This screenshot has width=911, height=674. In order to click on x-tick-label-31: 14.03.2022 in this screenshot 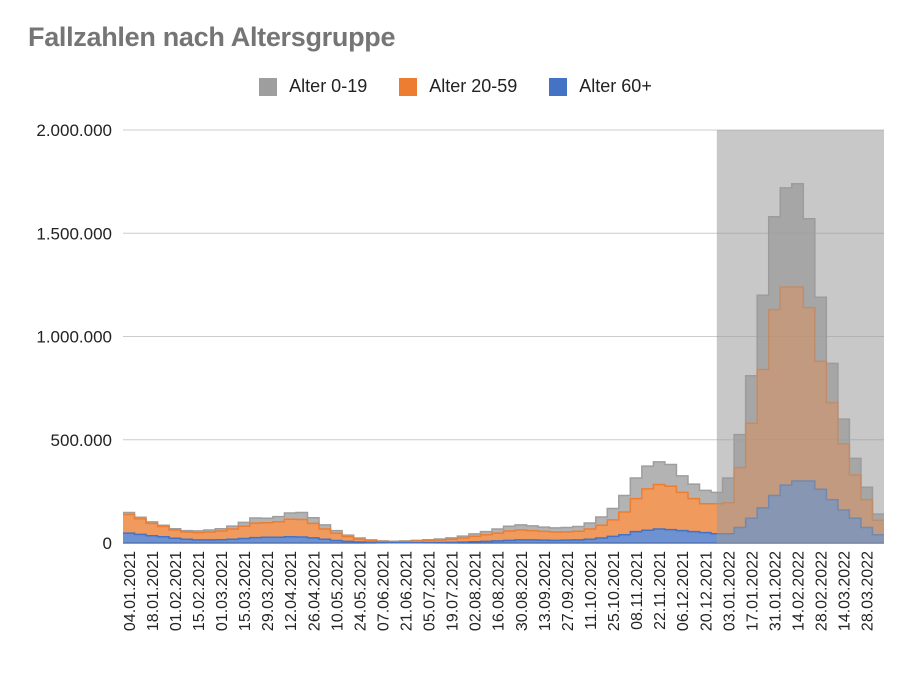, I will do `click(845, 591)`.